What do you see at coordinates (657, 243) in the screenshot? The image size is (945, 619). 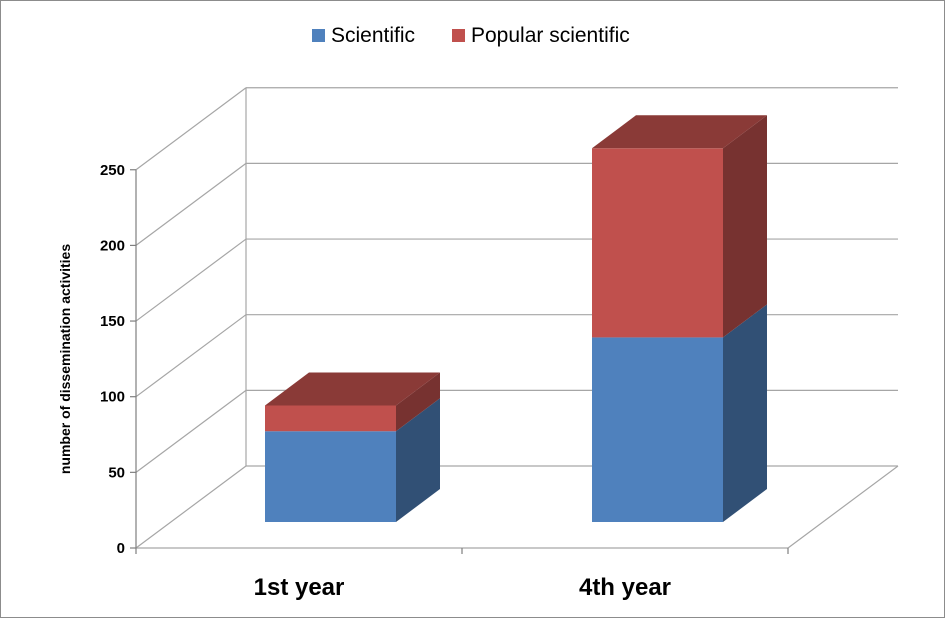 I see `bar-4th-year-popular-scientific` at bounding box center [657, 243].